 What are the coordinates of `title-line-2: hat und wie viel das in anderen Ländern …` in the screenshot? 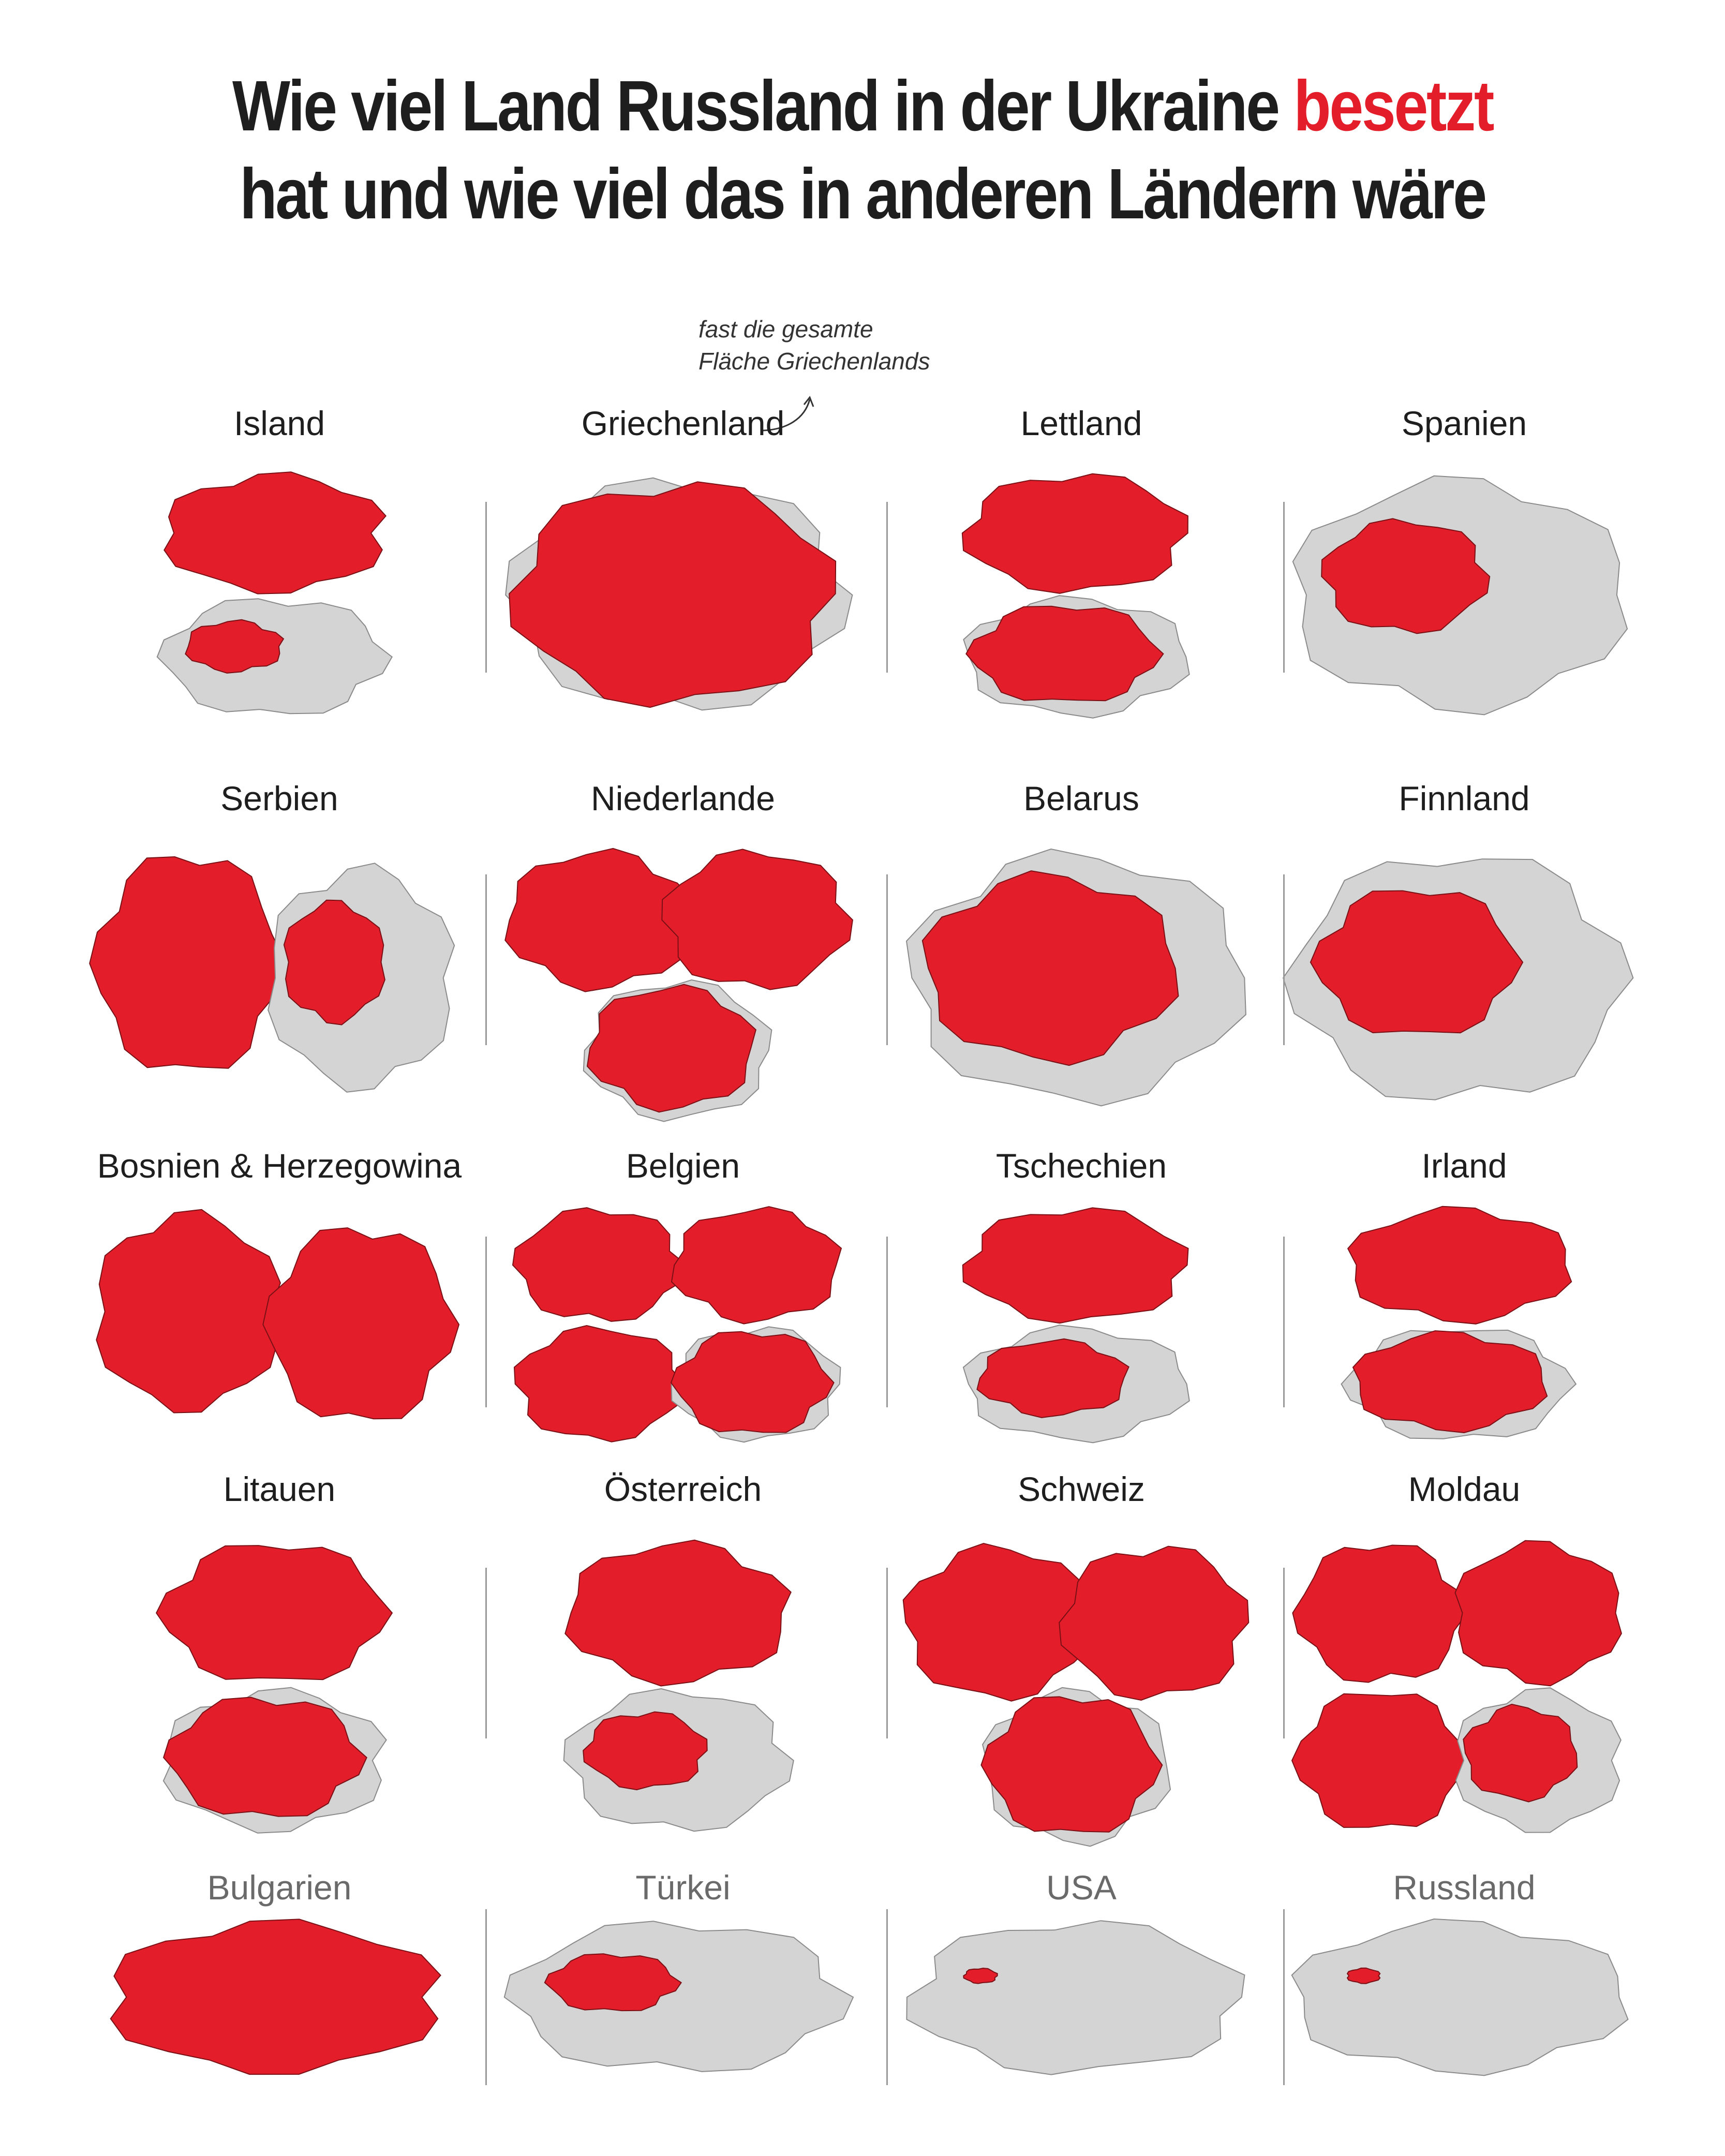 It's located at (863, 194).